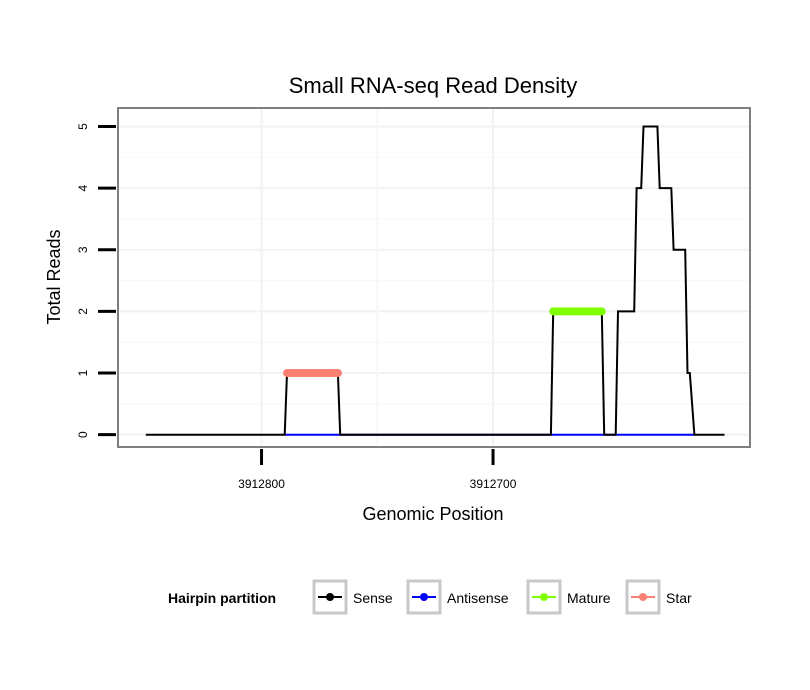  I want to click on legend-entry-sense: Sense, so click(352, 597).